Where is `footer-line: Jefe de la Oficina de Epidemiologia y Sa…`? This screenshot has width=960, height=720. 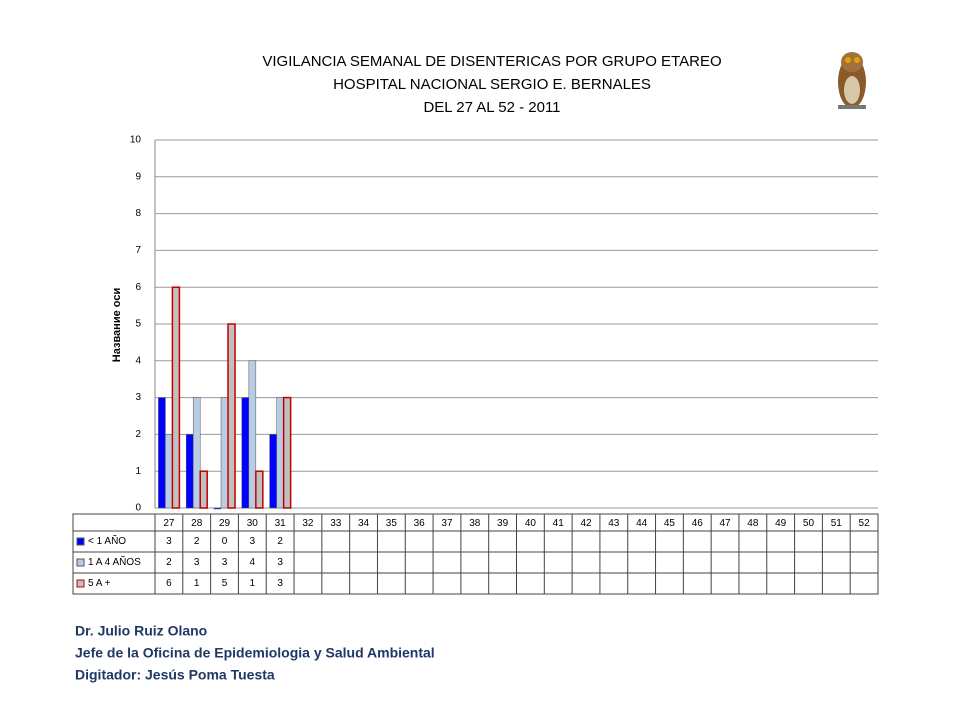 footer-line: Jefe de la Oficina de Epidemiologia y Sa… is located at coordinates (255, 653).